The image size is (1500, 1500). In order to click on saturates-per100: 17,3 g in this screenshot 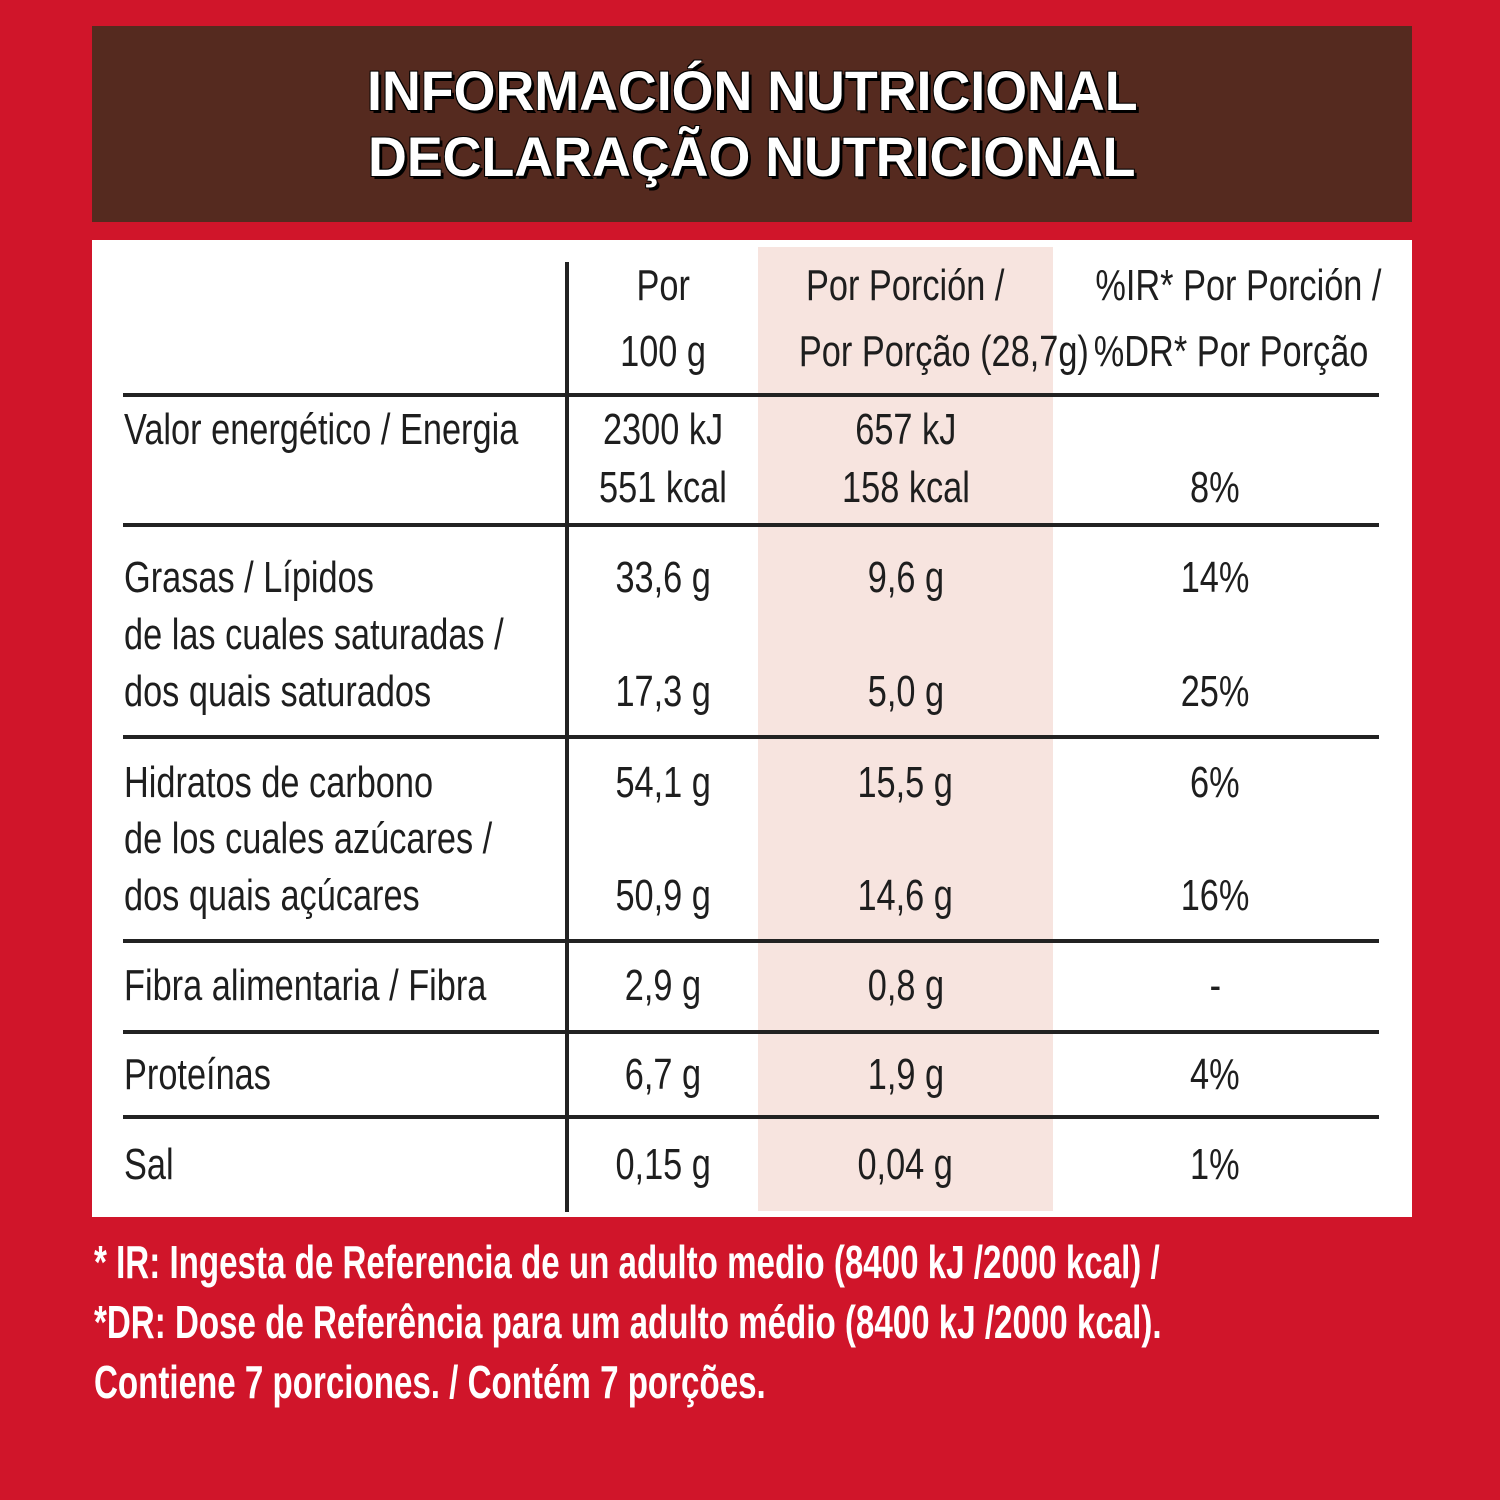, I will do `click(663, 691)`.